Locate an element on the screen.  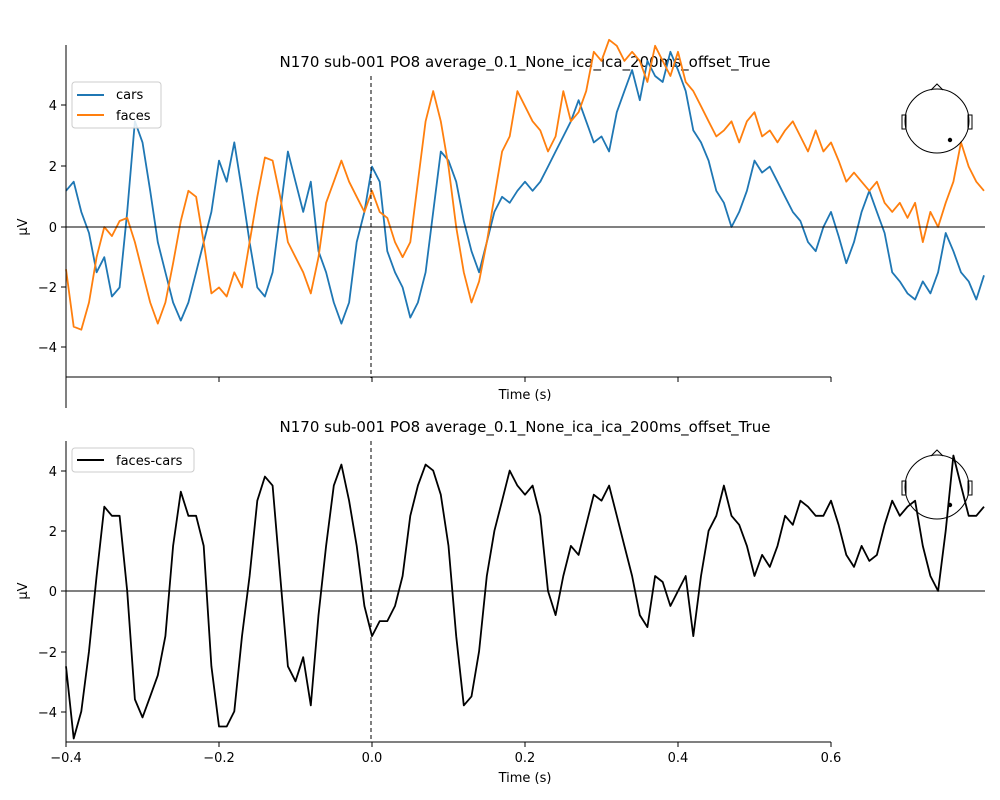
bottom-y-ticks: −4 −2 0 2 4 is located at coordinates (52, 593).